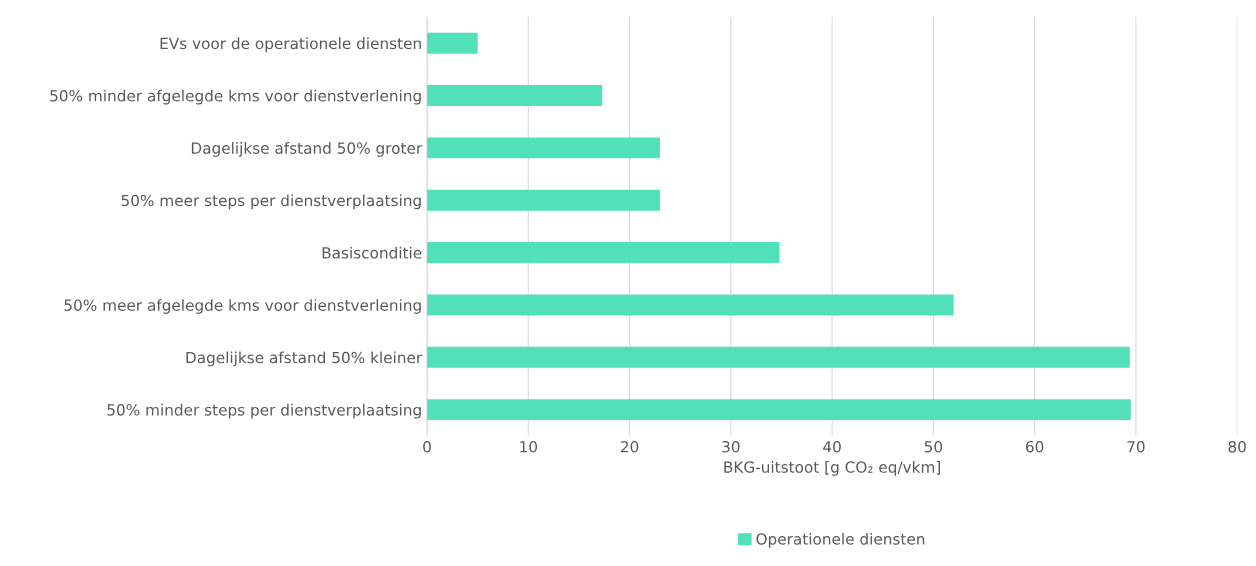 Image resolution: width=1256 pixels, height=566 pixels. What do you see at coordinates (307, 149) in the screenshot?
I see `y-tick-label: Dagelijkse afstand 50% groter` at bounding box center [307, 149].